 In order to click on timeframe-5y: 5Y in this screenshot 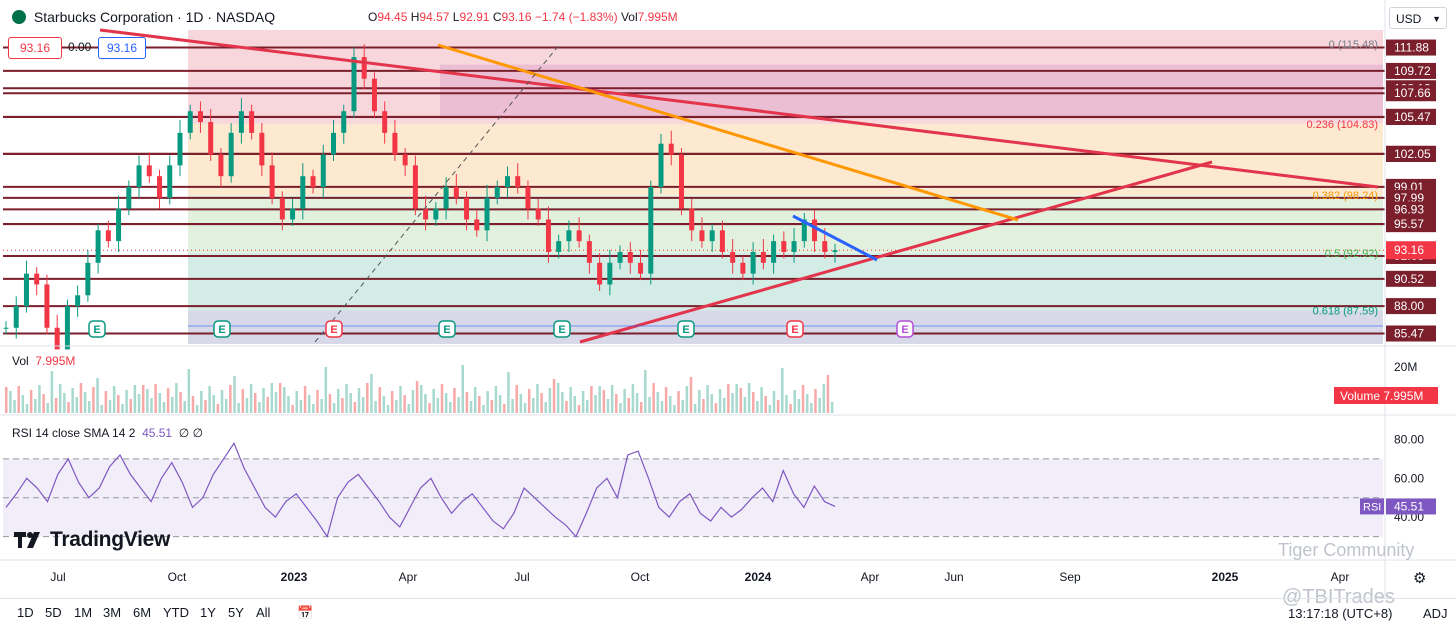, I will do `click(236, 612)`.